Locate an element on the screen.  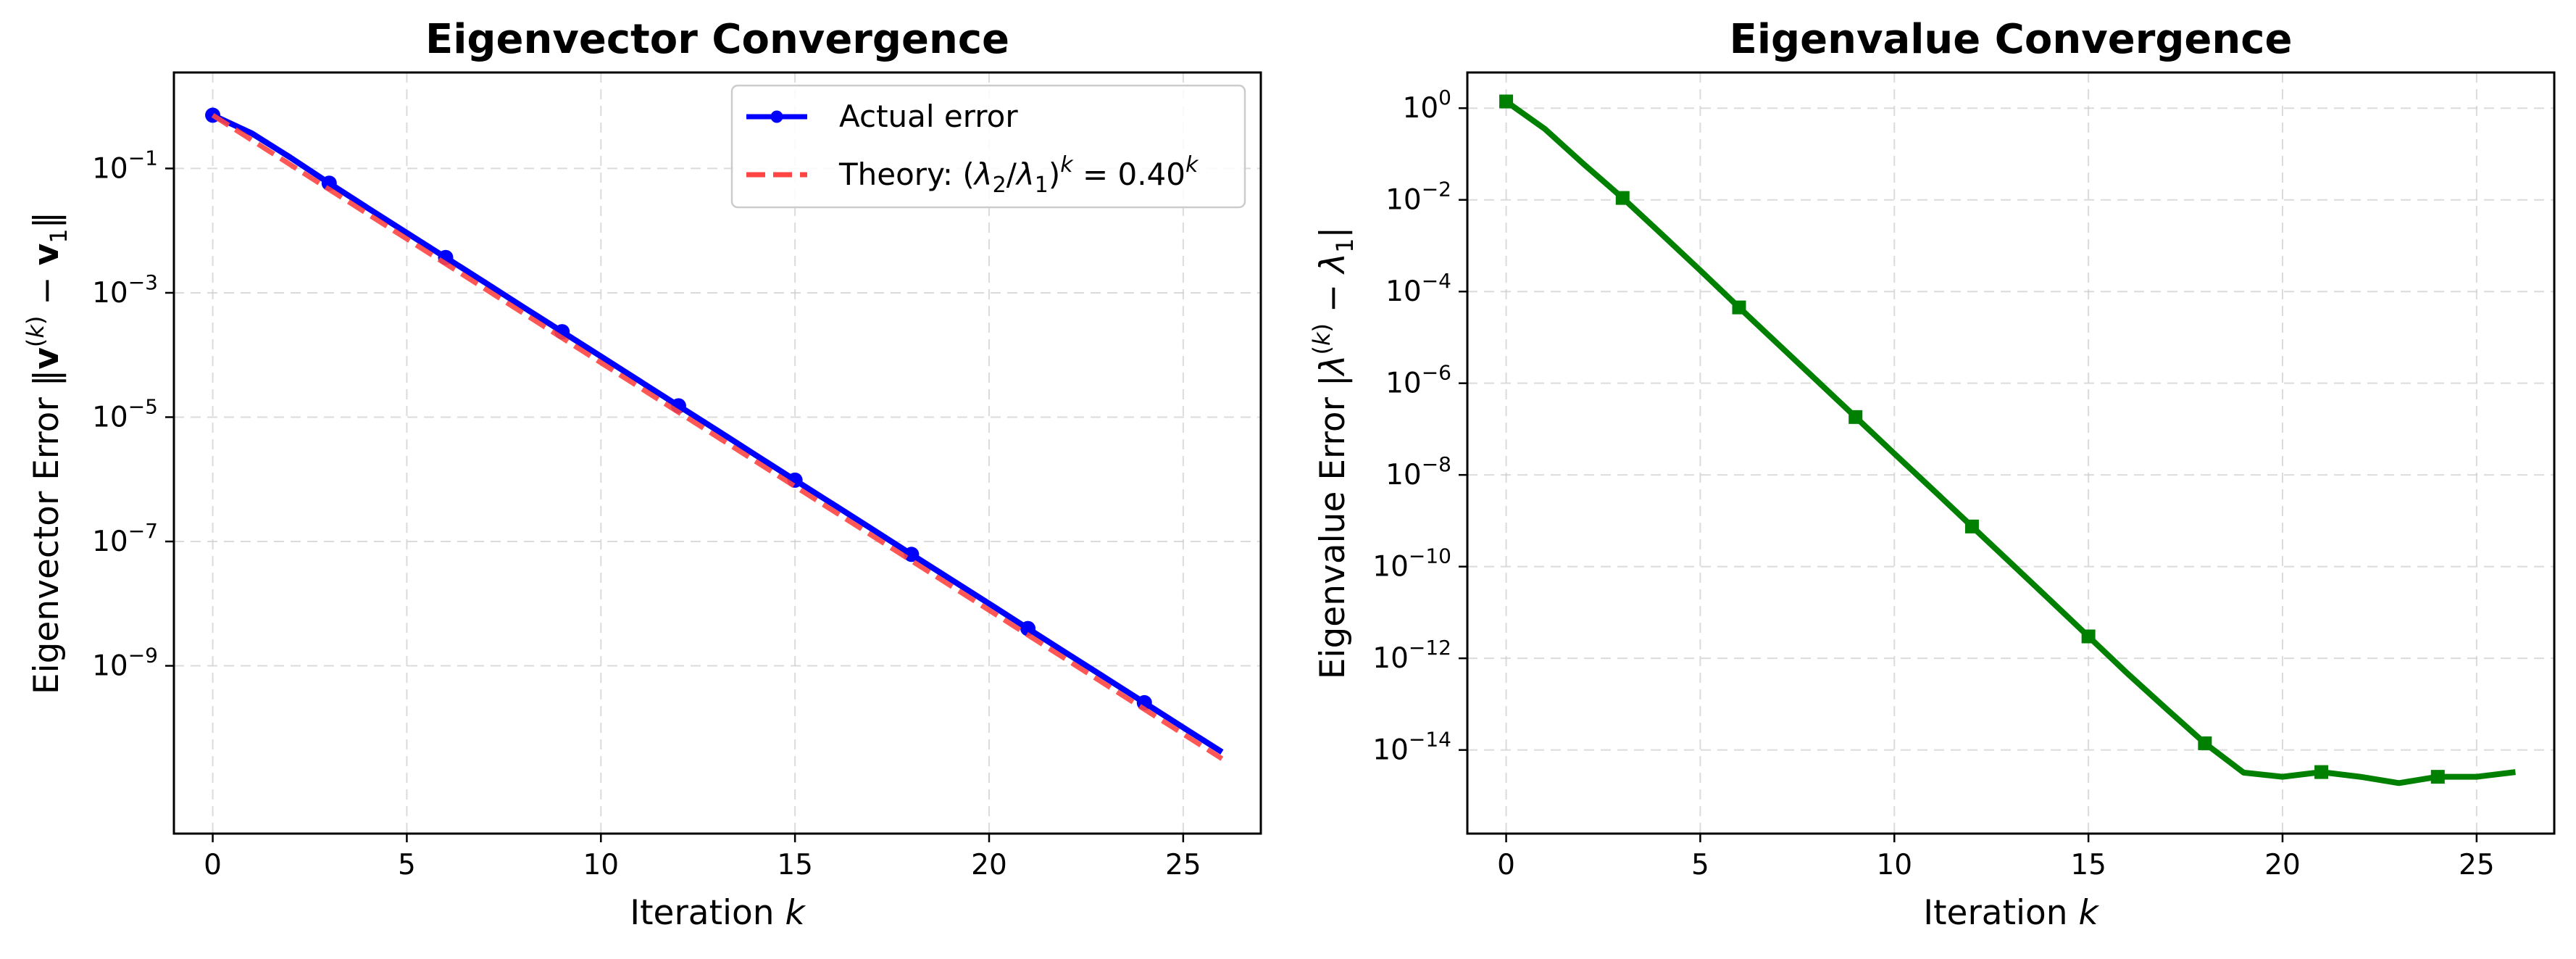
eigenvector-y-axis-label: Eigenvector Error ‖v(k) − v1‖ is located at coordinates (47, 453).